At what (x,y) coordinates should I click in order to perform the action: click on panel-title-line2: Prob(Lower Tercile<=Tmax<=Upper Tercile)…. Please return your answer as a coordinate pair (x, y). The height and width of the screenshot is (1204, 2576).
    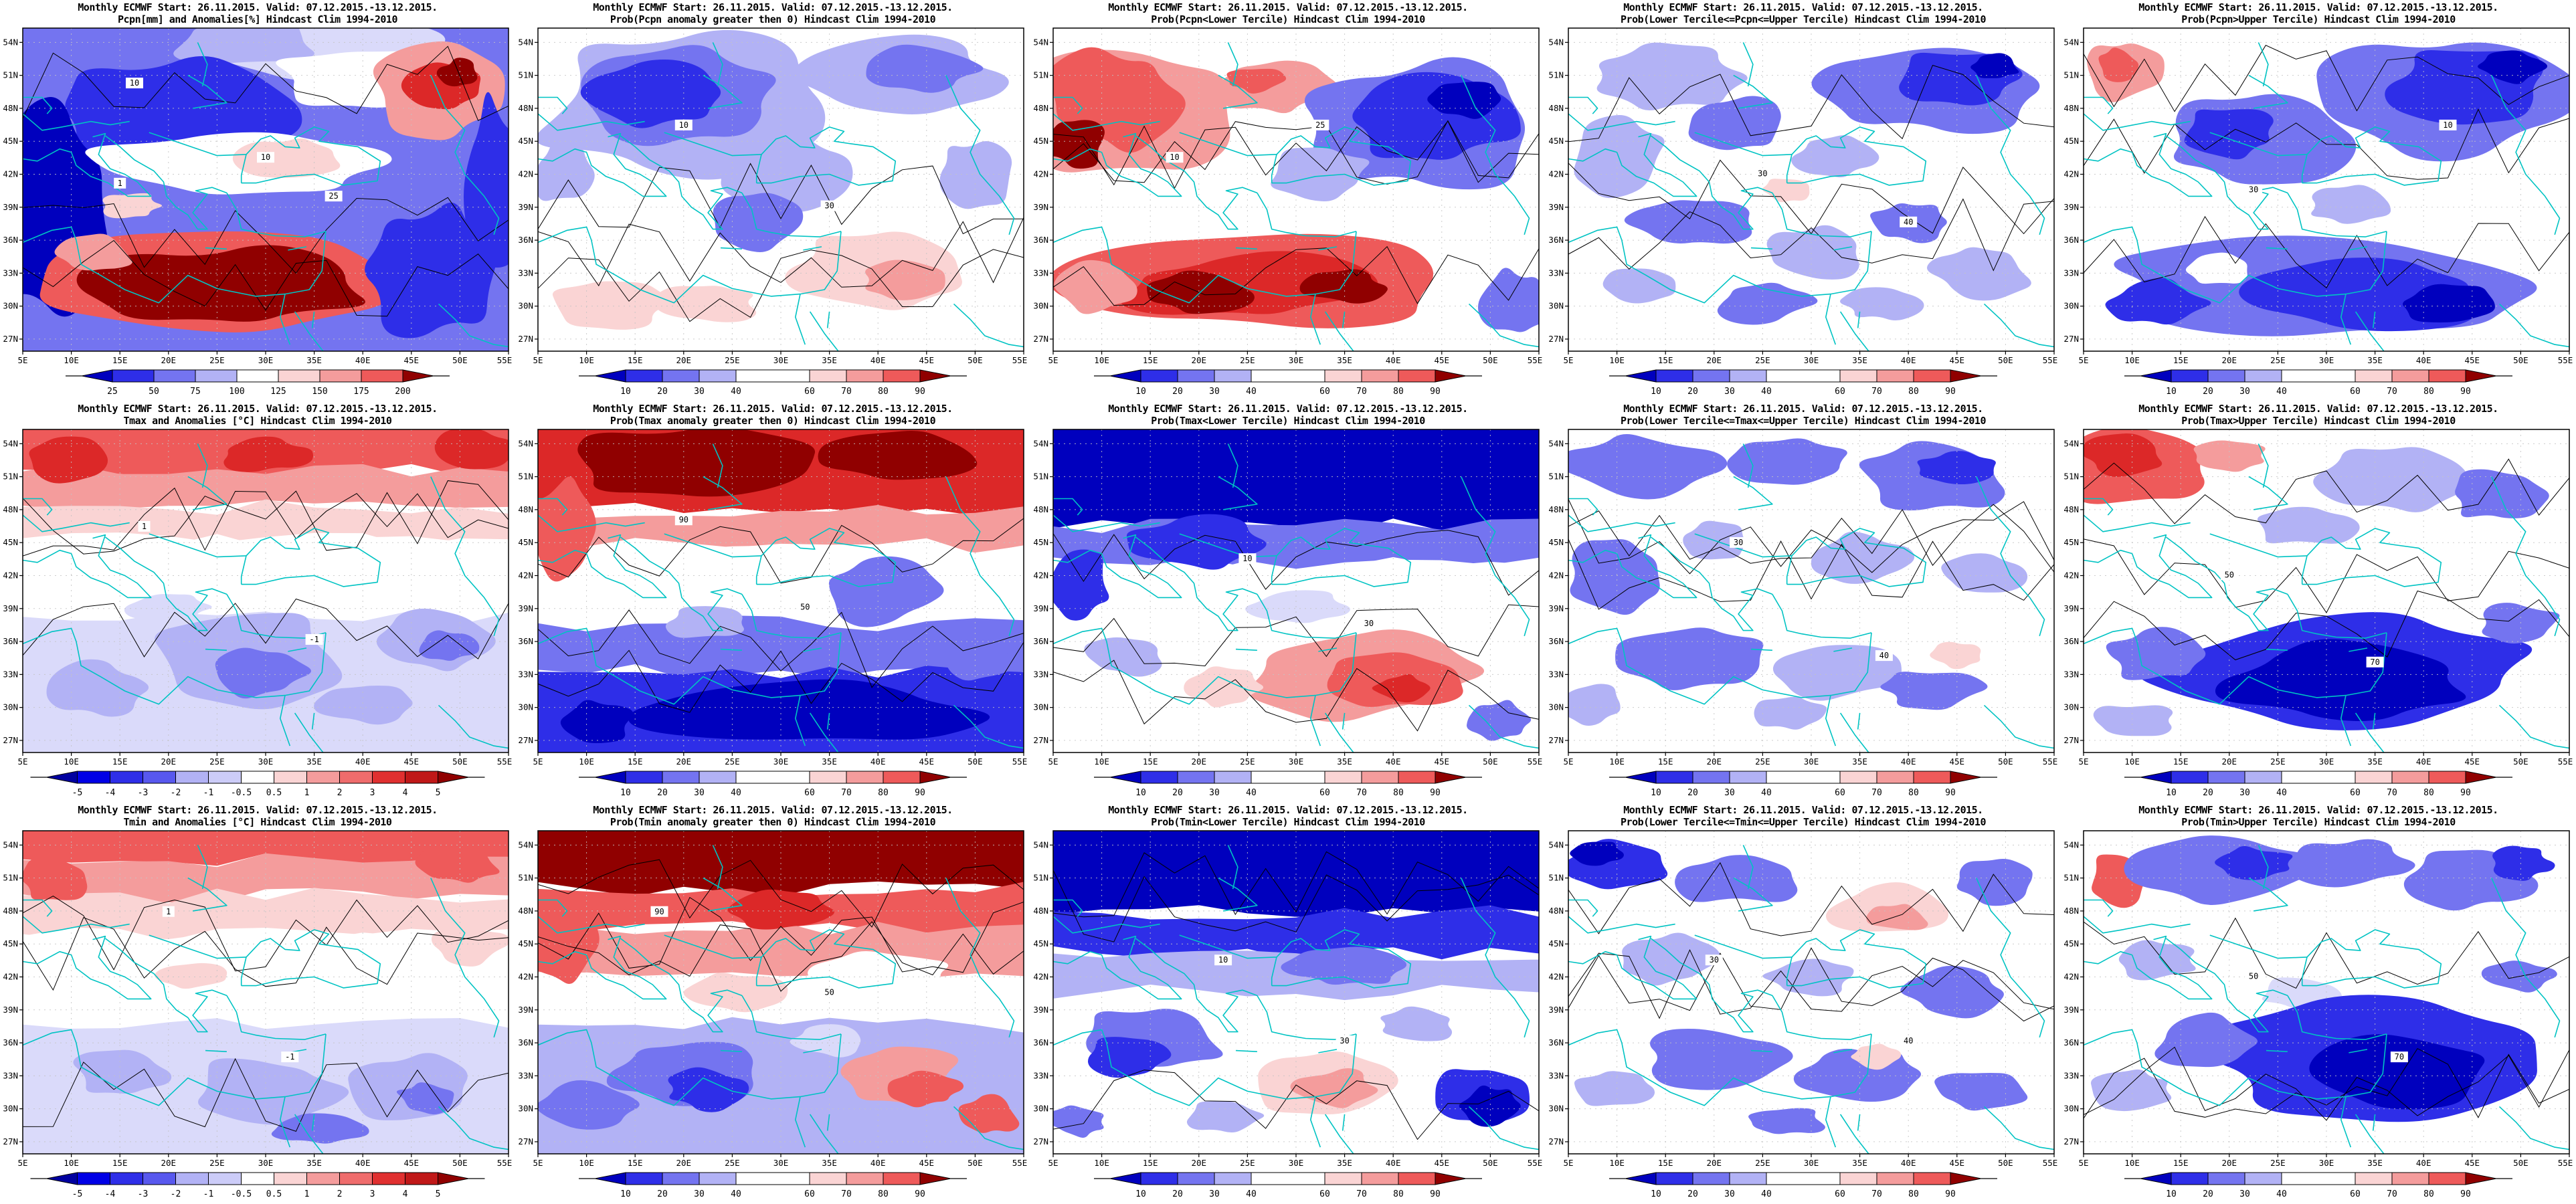
    Looking at the image, I should click on (1803, 421).